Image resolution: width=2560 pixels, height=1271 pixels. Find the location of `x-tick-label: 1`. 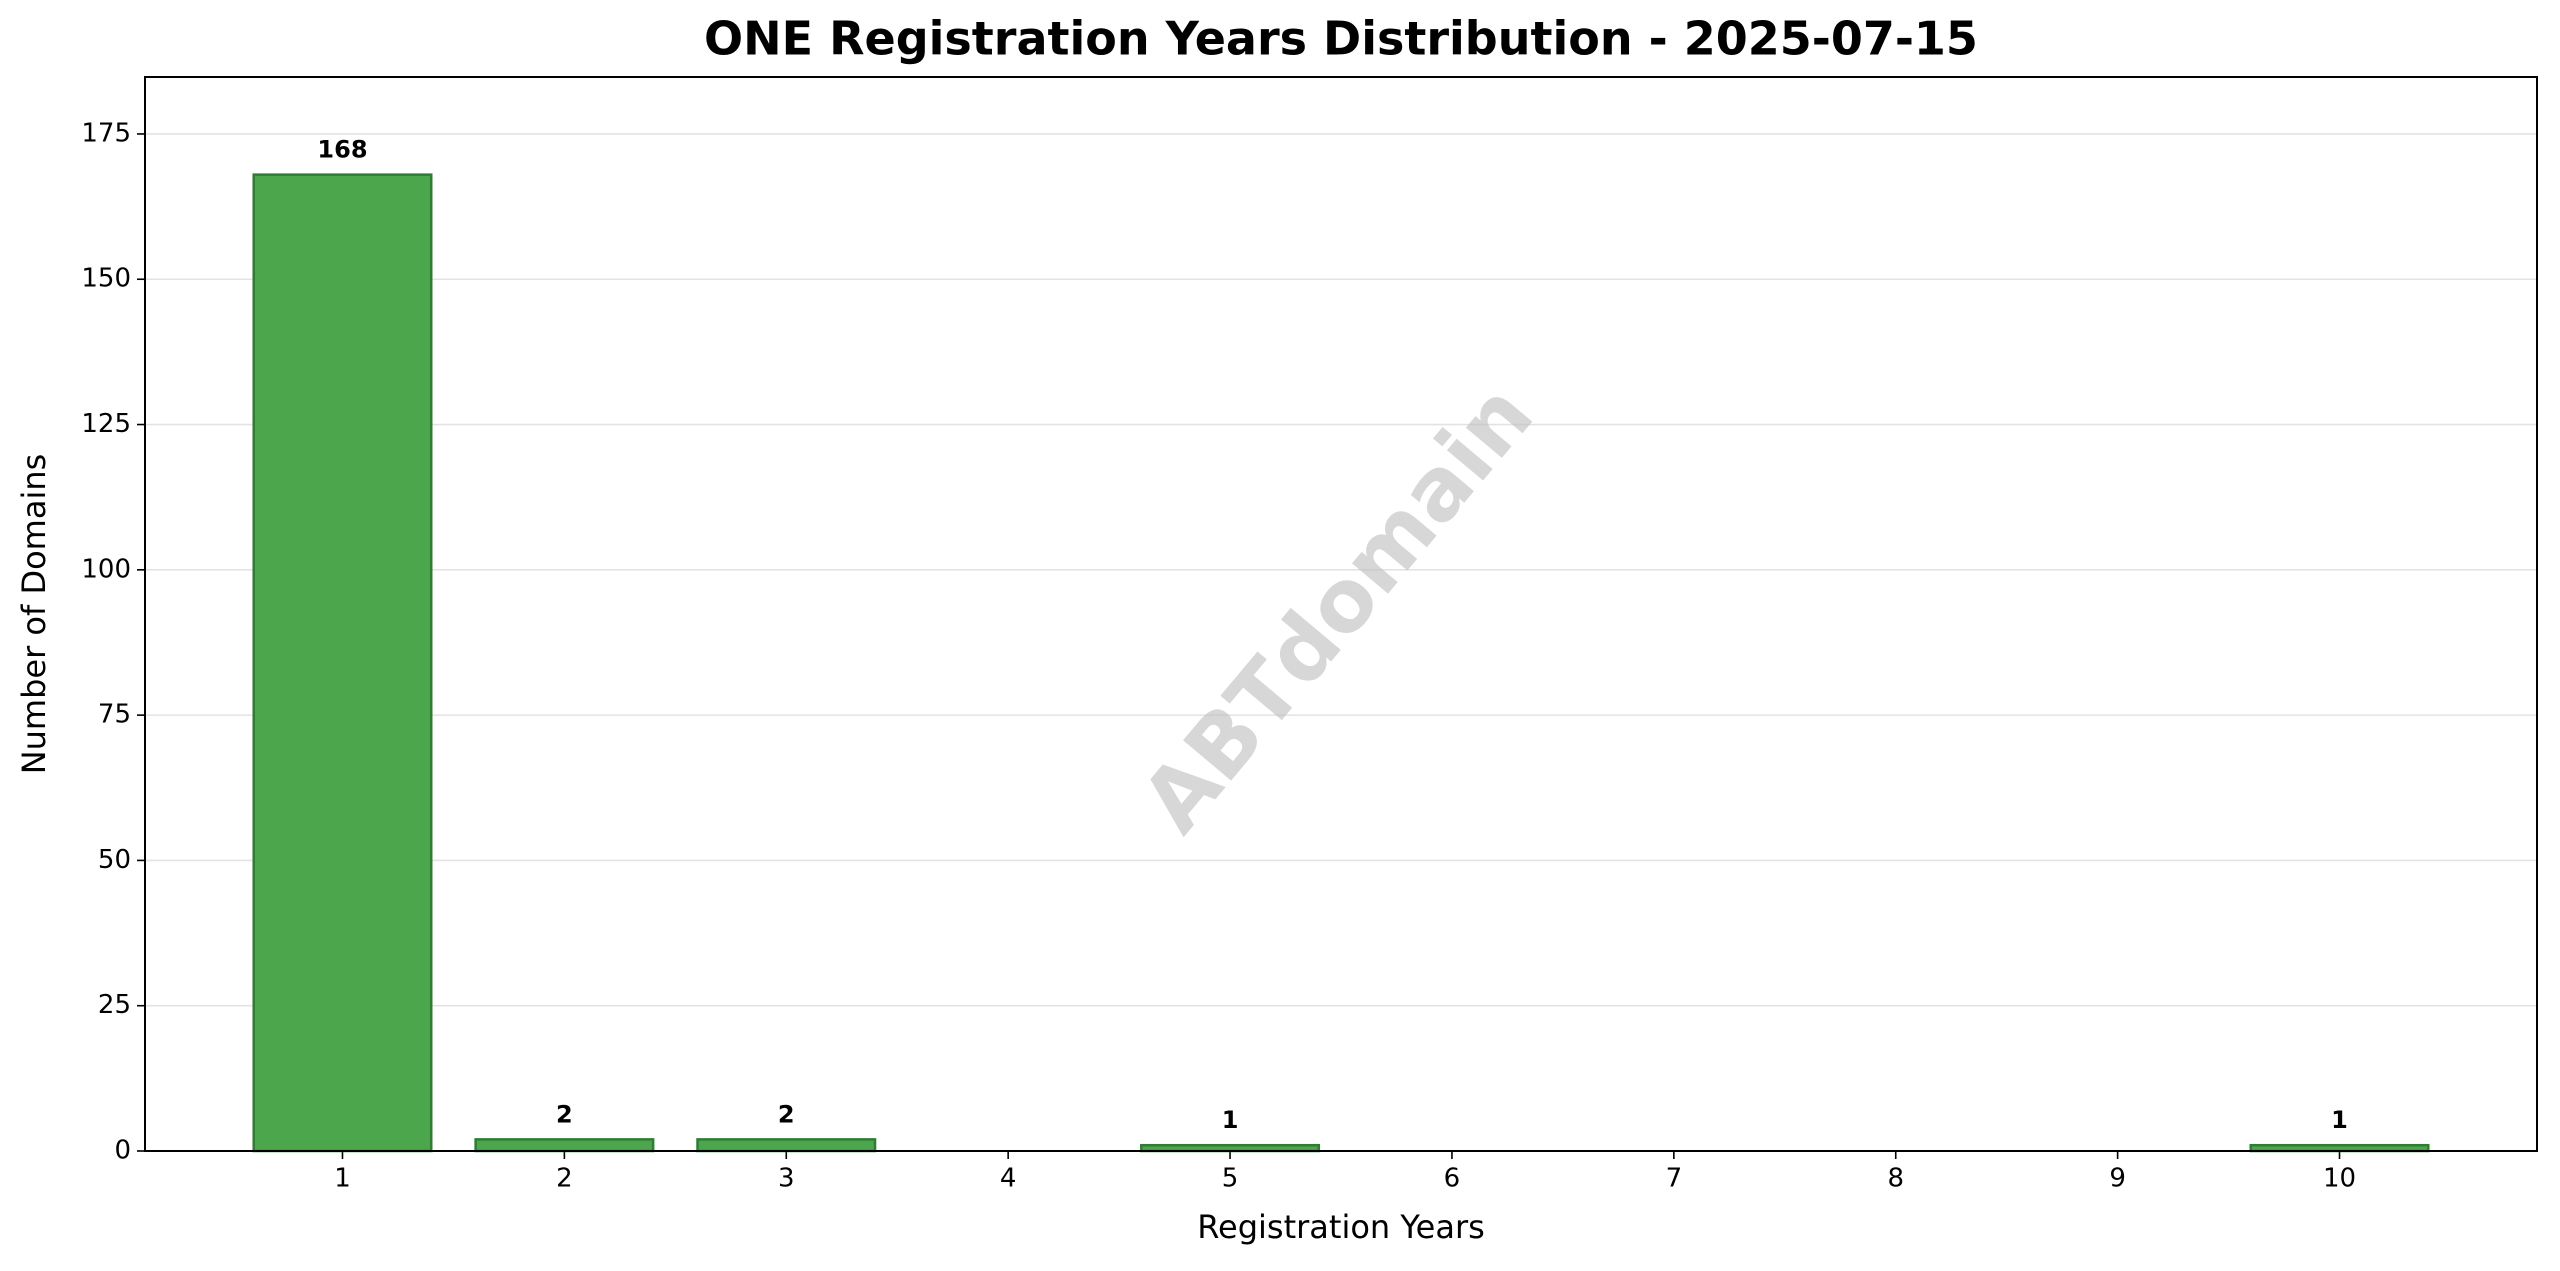

x-tick-label: 1 is located at coordinates (342, 1179).